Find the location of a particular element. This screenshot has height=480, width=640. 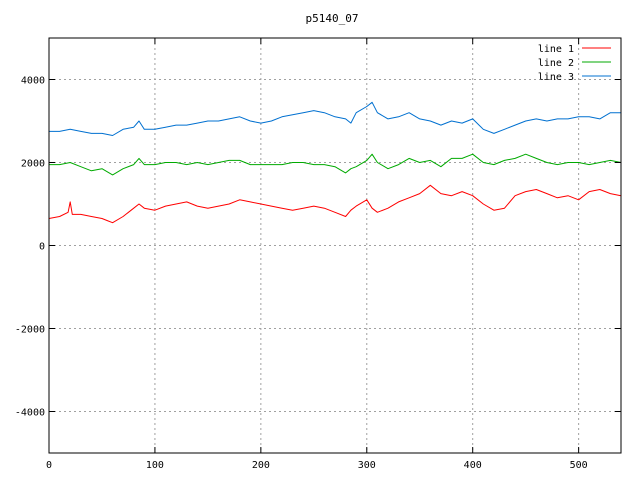

legend-label: line 3 is located at coordinates (556, 77).